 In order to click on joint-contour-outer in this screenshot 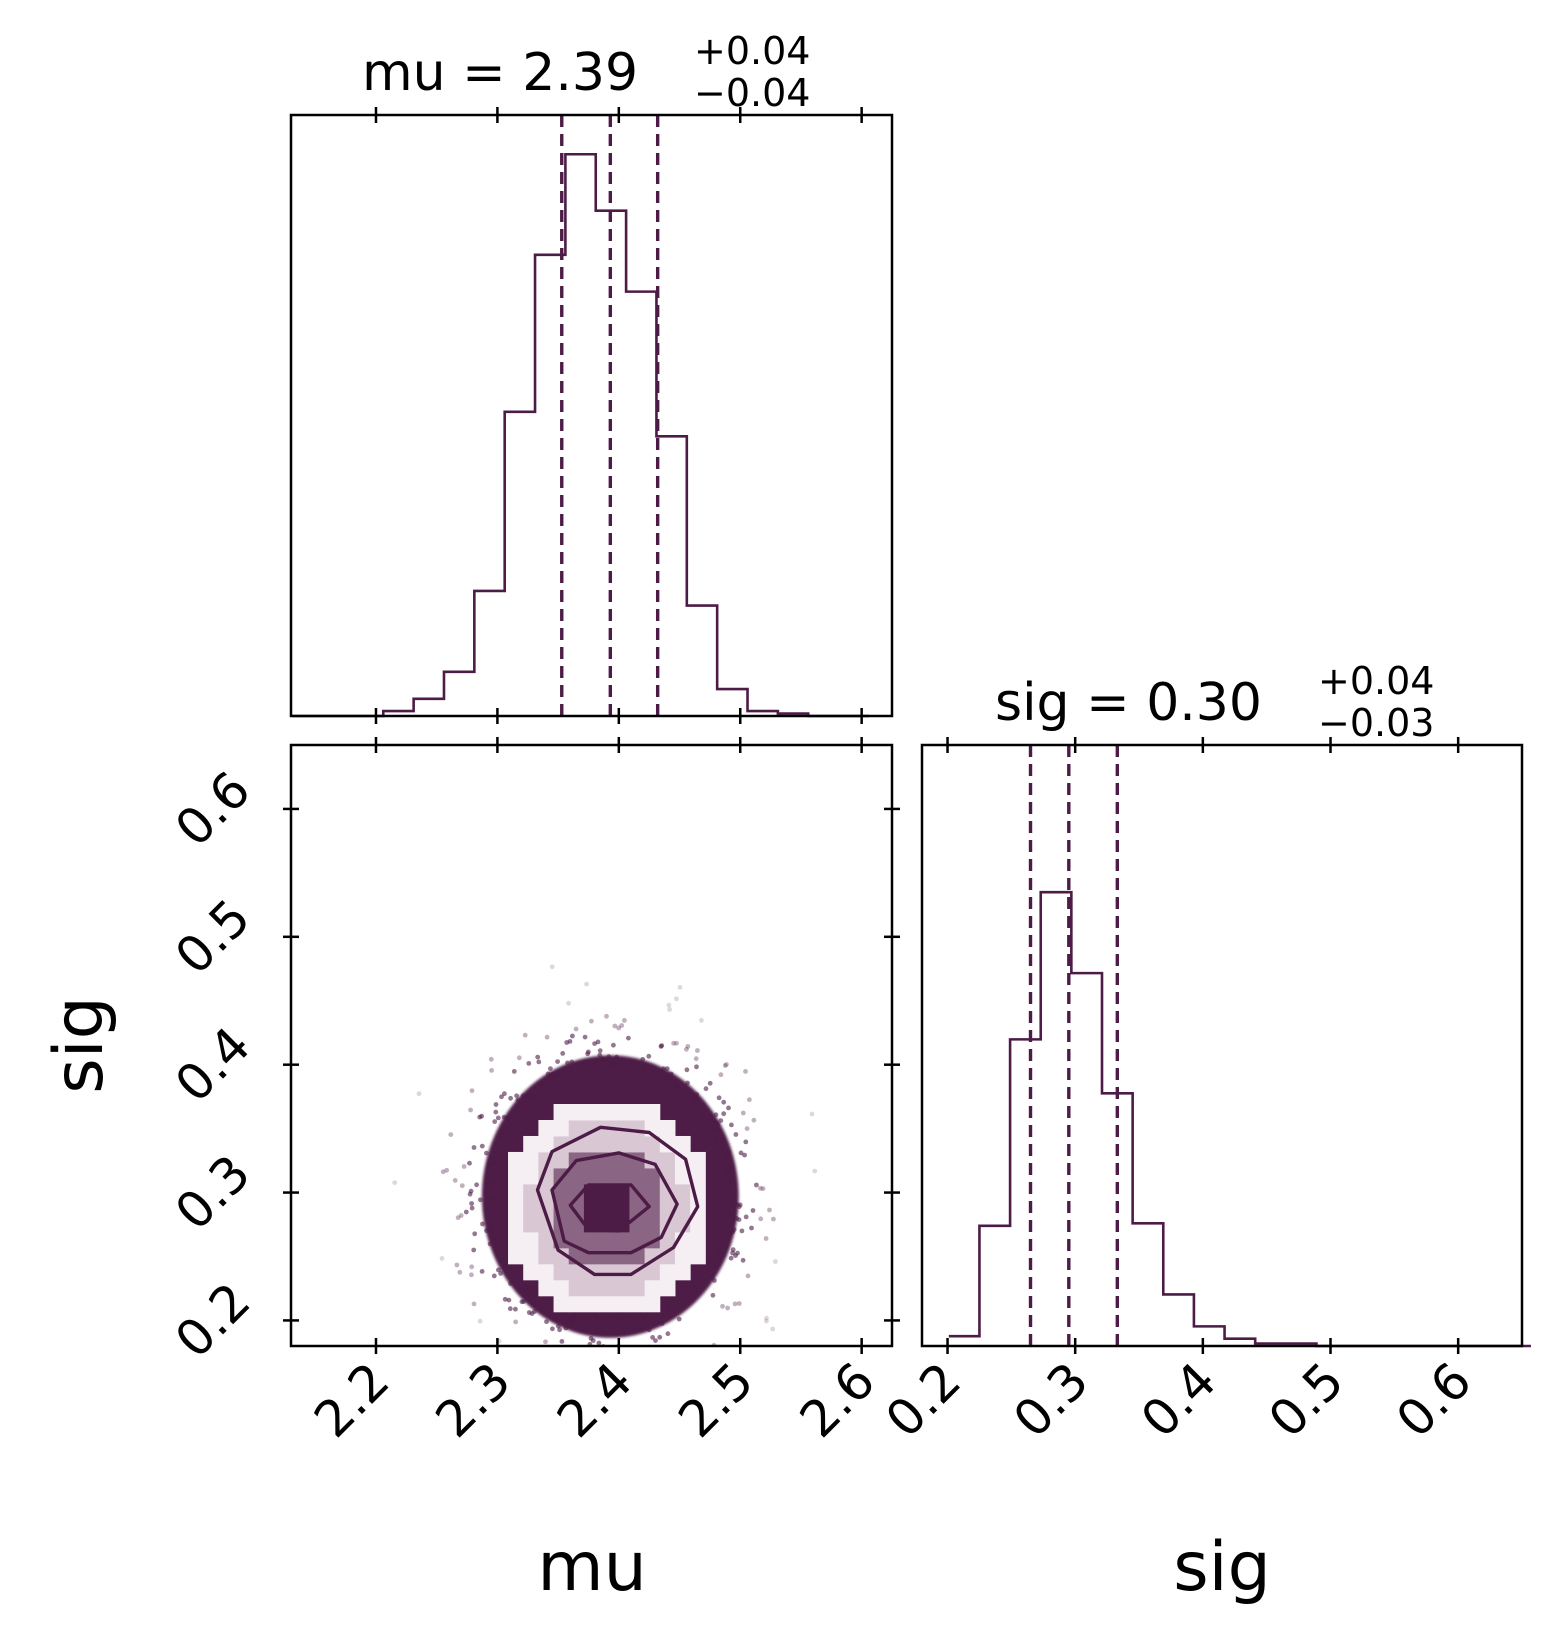, I will do `click(617, 1201)`.